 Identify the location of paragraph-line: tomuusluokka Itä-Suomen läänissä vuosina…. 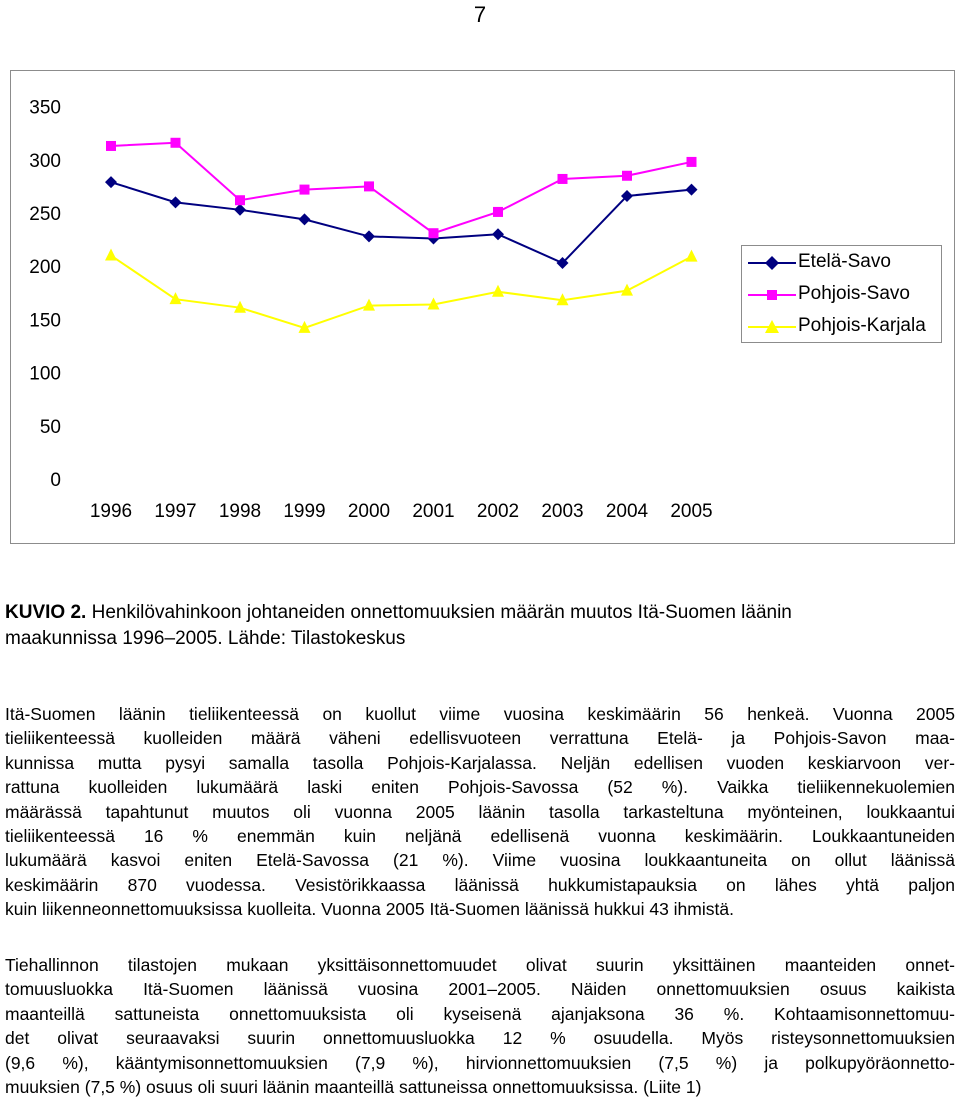
(480, 989).